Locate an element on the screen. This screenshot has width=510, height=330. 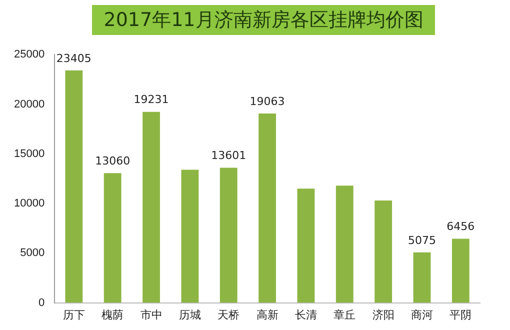
y-tick-label: 20000 is located at coordinates (29, 104).